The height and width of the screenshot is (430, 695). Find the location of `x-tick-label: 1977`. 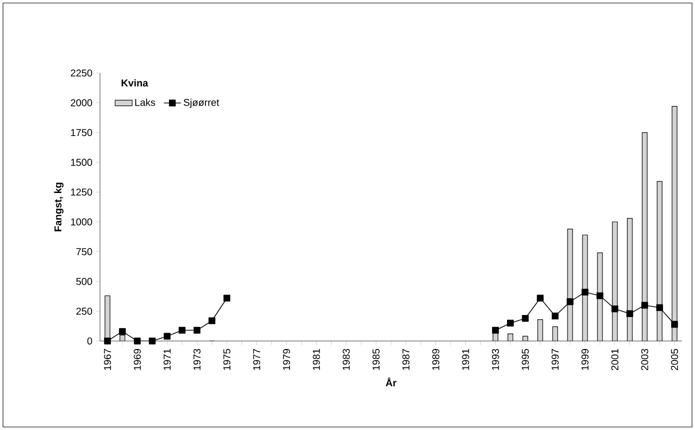

x-tick-label: 1977 is located at coordinates (256, 359).